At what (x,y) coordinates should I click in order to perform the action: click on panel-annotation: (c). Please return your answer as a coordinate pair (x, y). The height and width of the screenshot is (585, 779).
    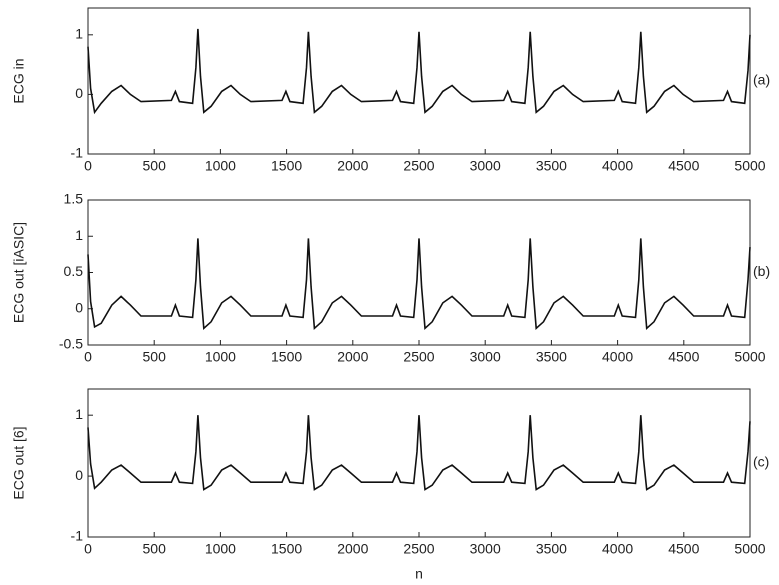
    Looking at the image, I should click on (761, 462).